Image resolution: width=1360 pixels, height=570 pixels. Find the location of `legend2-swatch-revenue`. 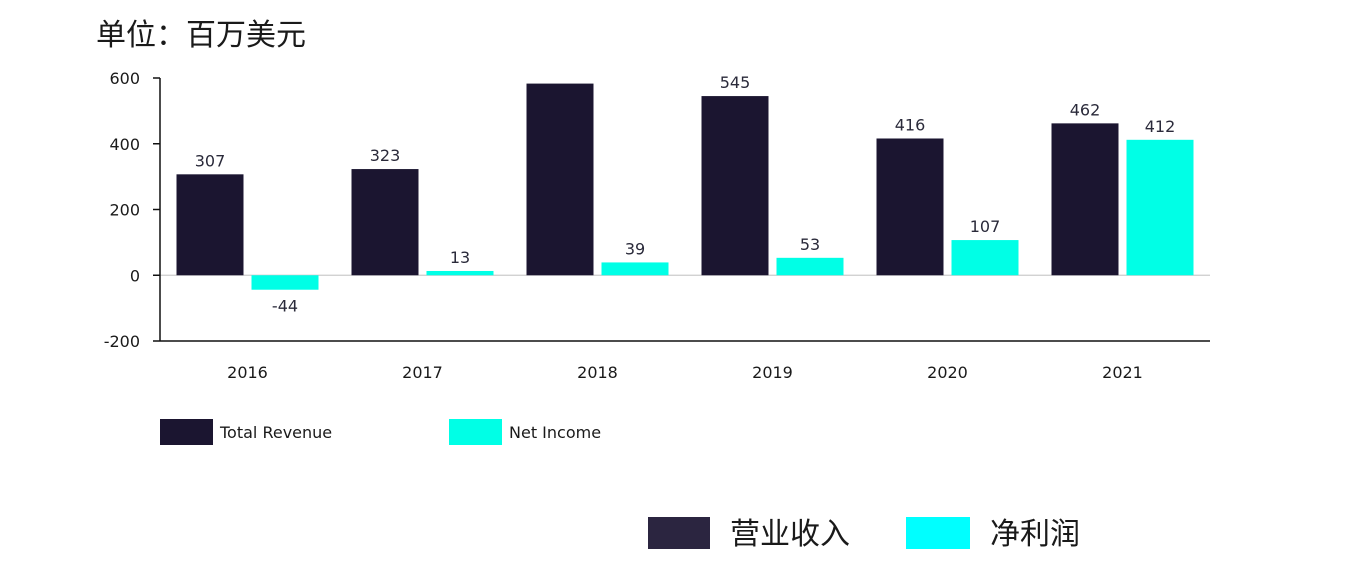

legend2-swatch-revenue is located at coordinates (679, 533).